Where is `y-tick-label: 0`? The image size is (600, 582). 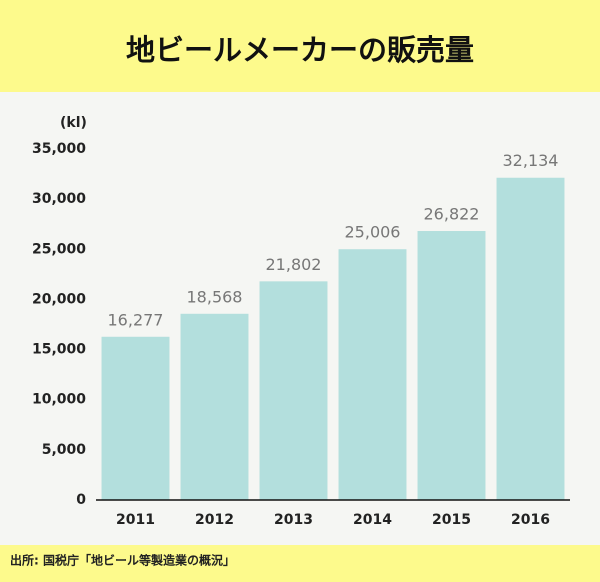 y-tick-label: 0 is located at coordinates (81, 500).